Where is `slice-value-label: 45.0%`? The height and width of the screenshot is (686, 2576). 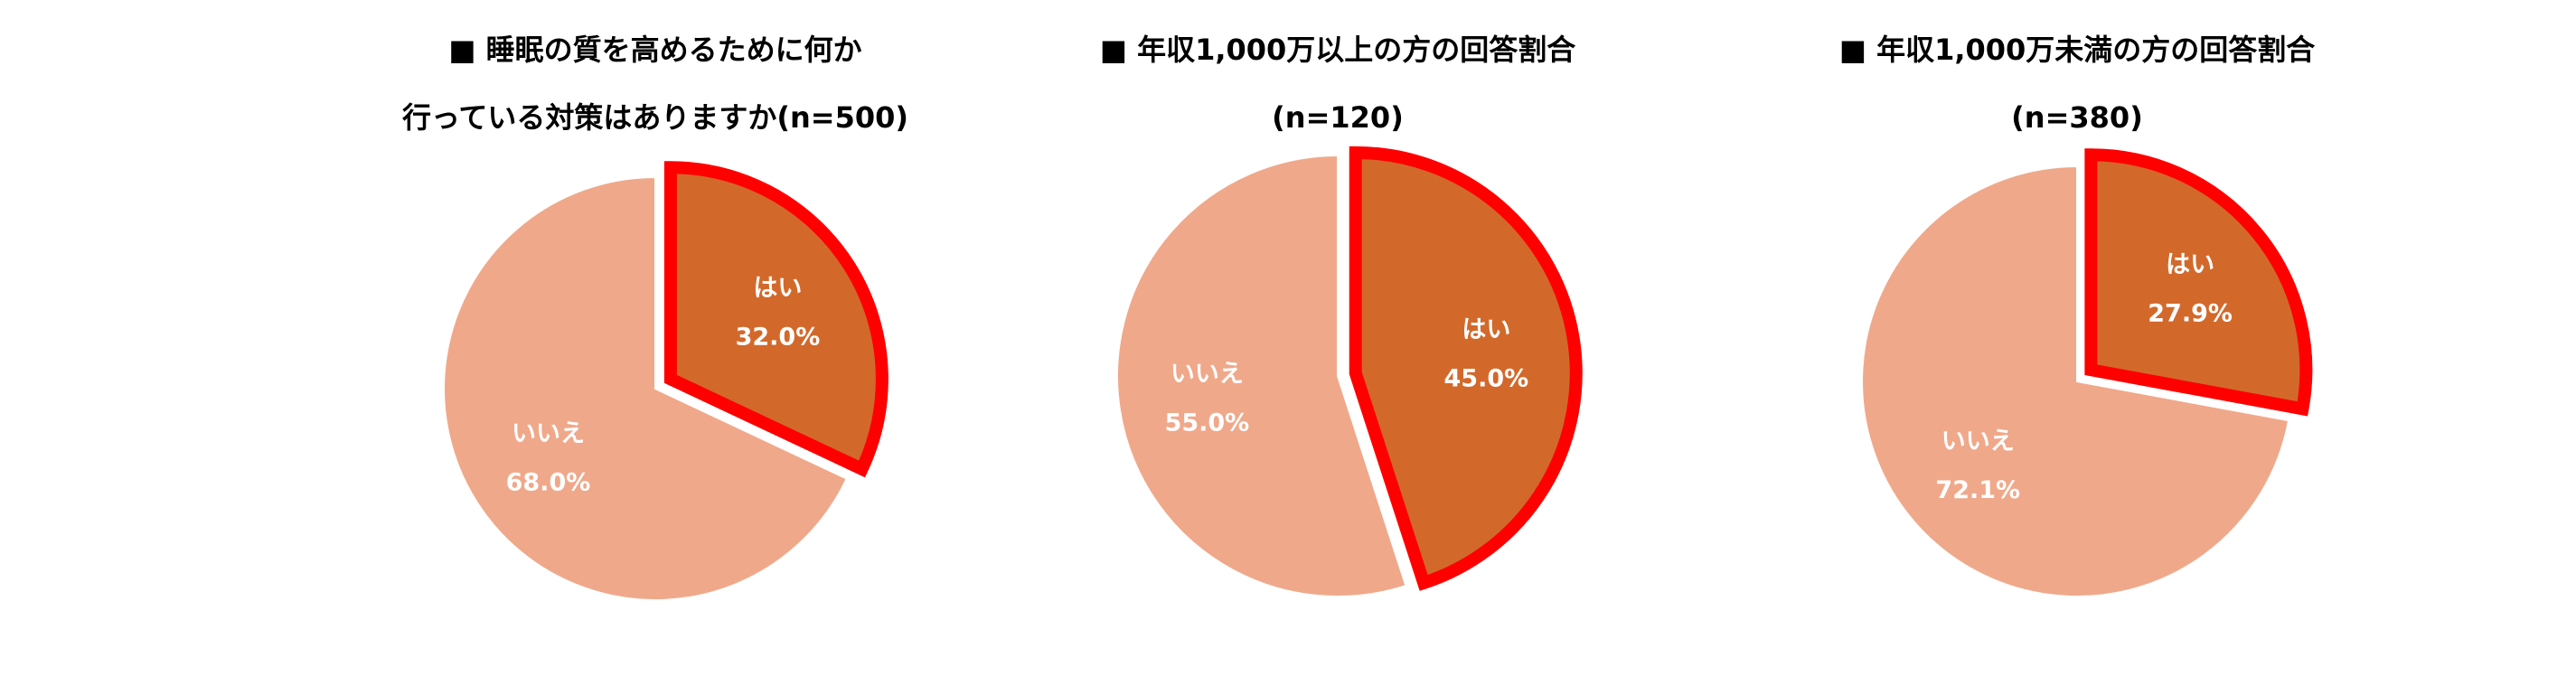
slice-value-label: 45.0% is located at coordinates (1487, 378).